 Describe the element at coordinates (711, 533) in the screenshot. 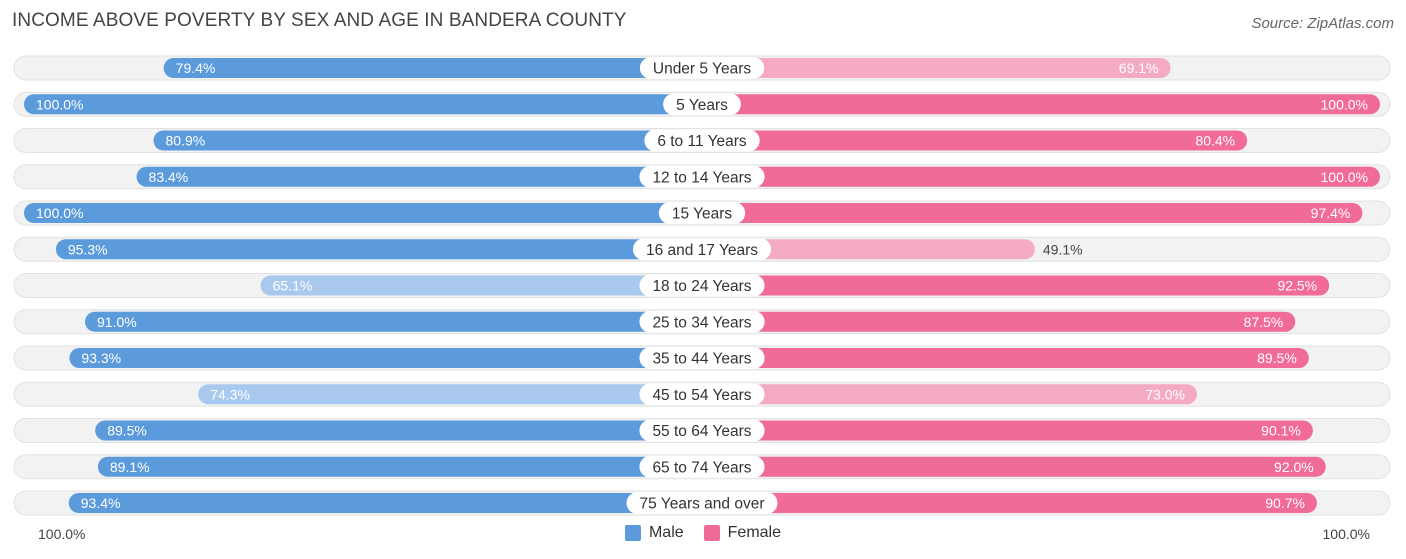

I see `legend-swatch-female` at that location.